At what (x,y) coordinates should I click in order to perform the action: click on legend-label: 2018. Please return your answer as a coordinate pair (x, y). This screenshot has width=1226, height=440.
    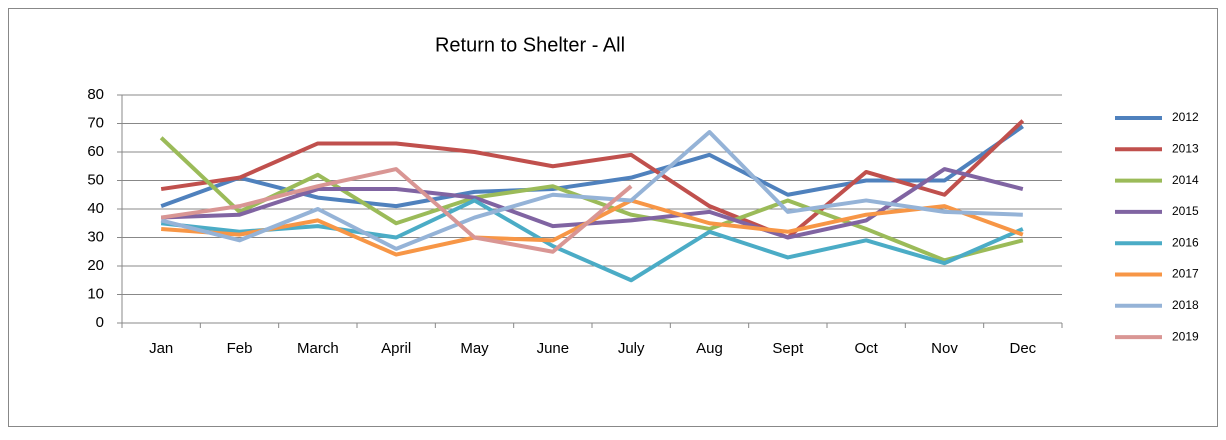
    Looking at the image, I should click on (1185, 305).